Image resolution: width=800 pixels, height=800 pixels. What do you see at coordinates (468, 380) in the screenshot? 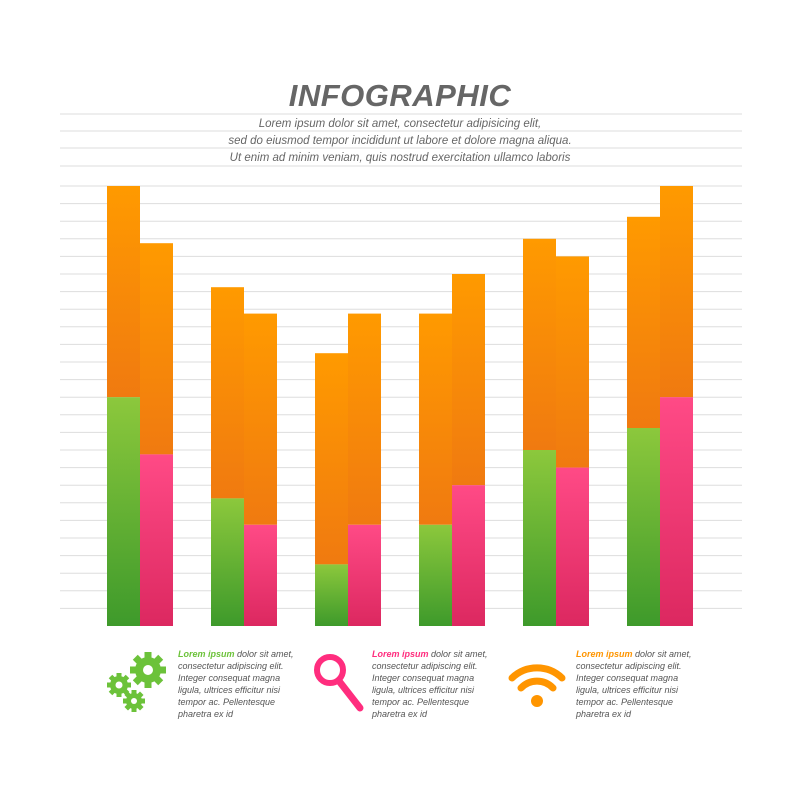
I see `bar-4-right-top-segment` at bounding box center [468, 380].